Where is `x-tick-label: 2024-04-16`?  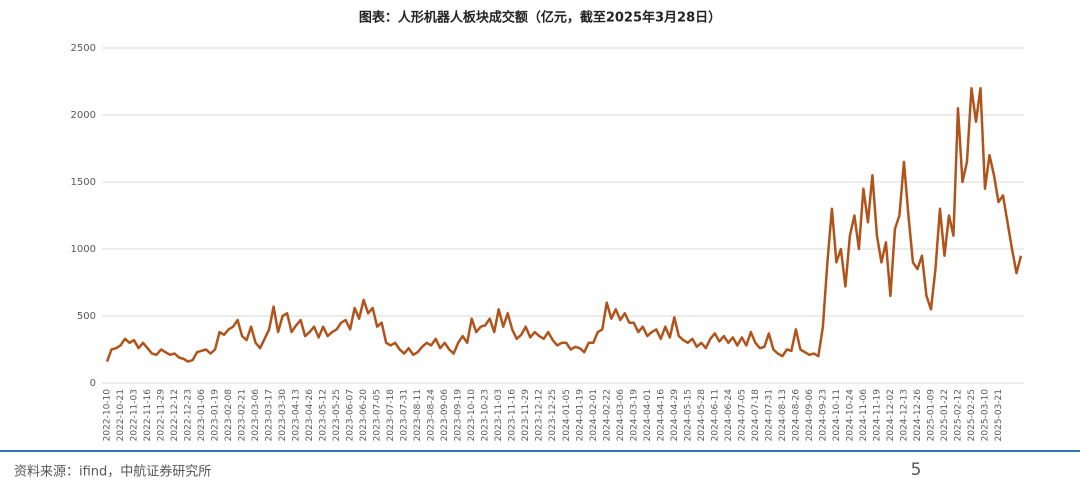
x-tick-label: 2024-04-16 is located at coordinates (661, 415).